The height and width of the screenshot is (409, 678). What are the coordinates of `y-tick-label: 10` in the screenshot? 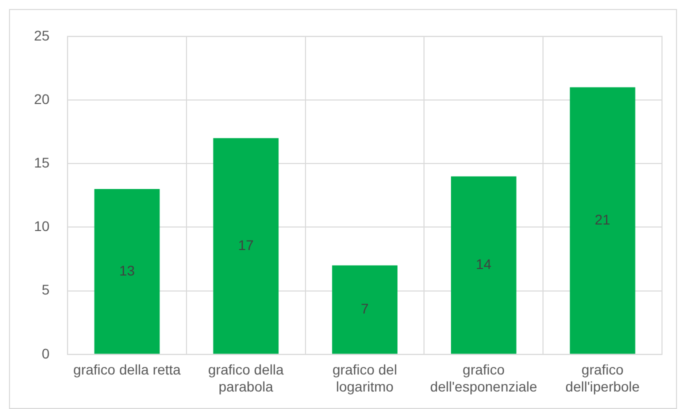 It's located at (42, 226).